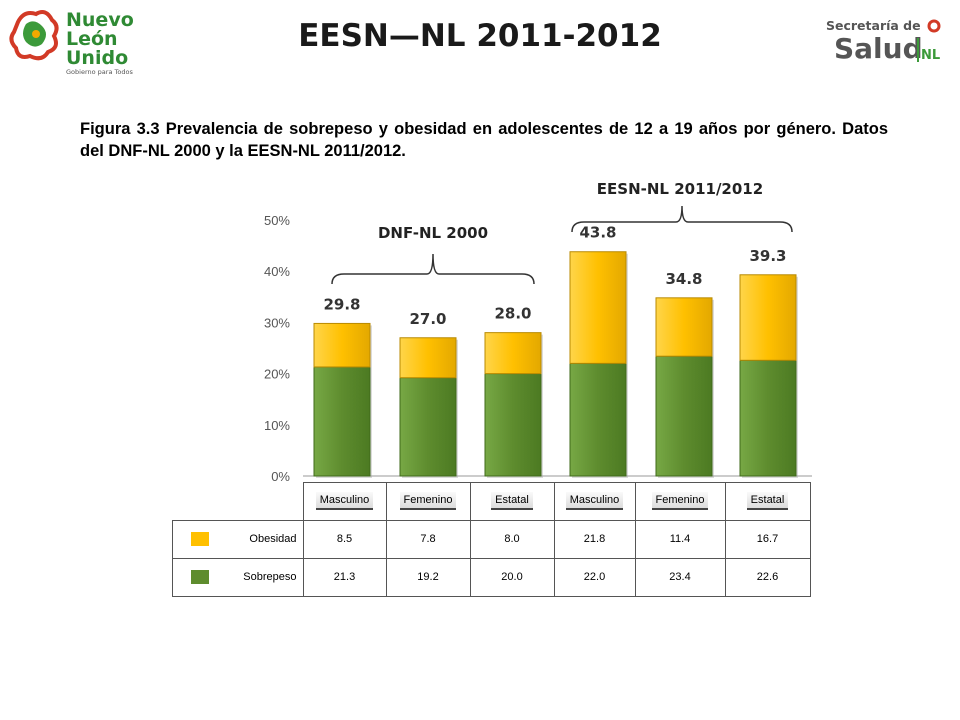 The height and width of the screenshot is (720, 960). Describe the element at coordinates (427, 319) in the screenshot. I see `bar-total-label: 27.0` at that location.